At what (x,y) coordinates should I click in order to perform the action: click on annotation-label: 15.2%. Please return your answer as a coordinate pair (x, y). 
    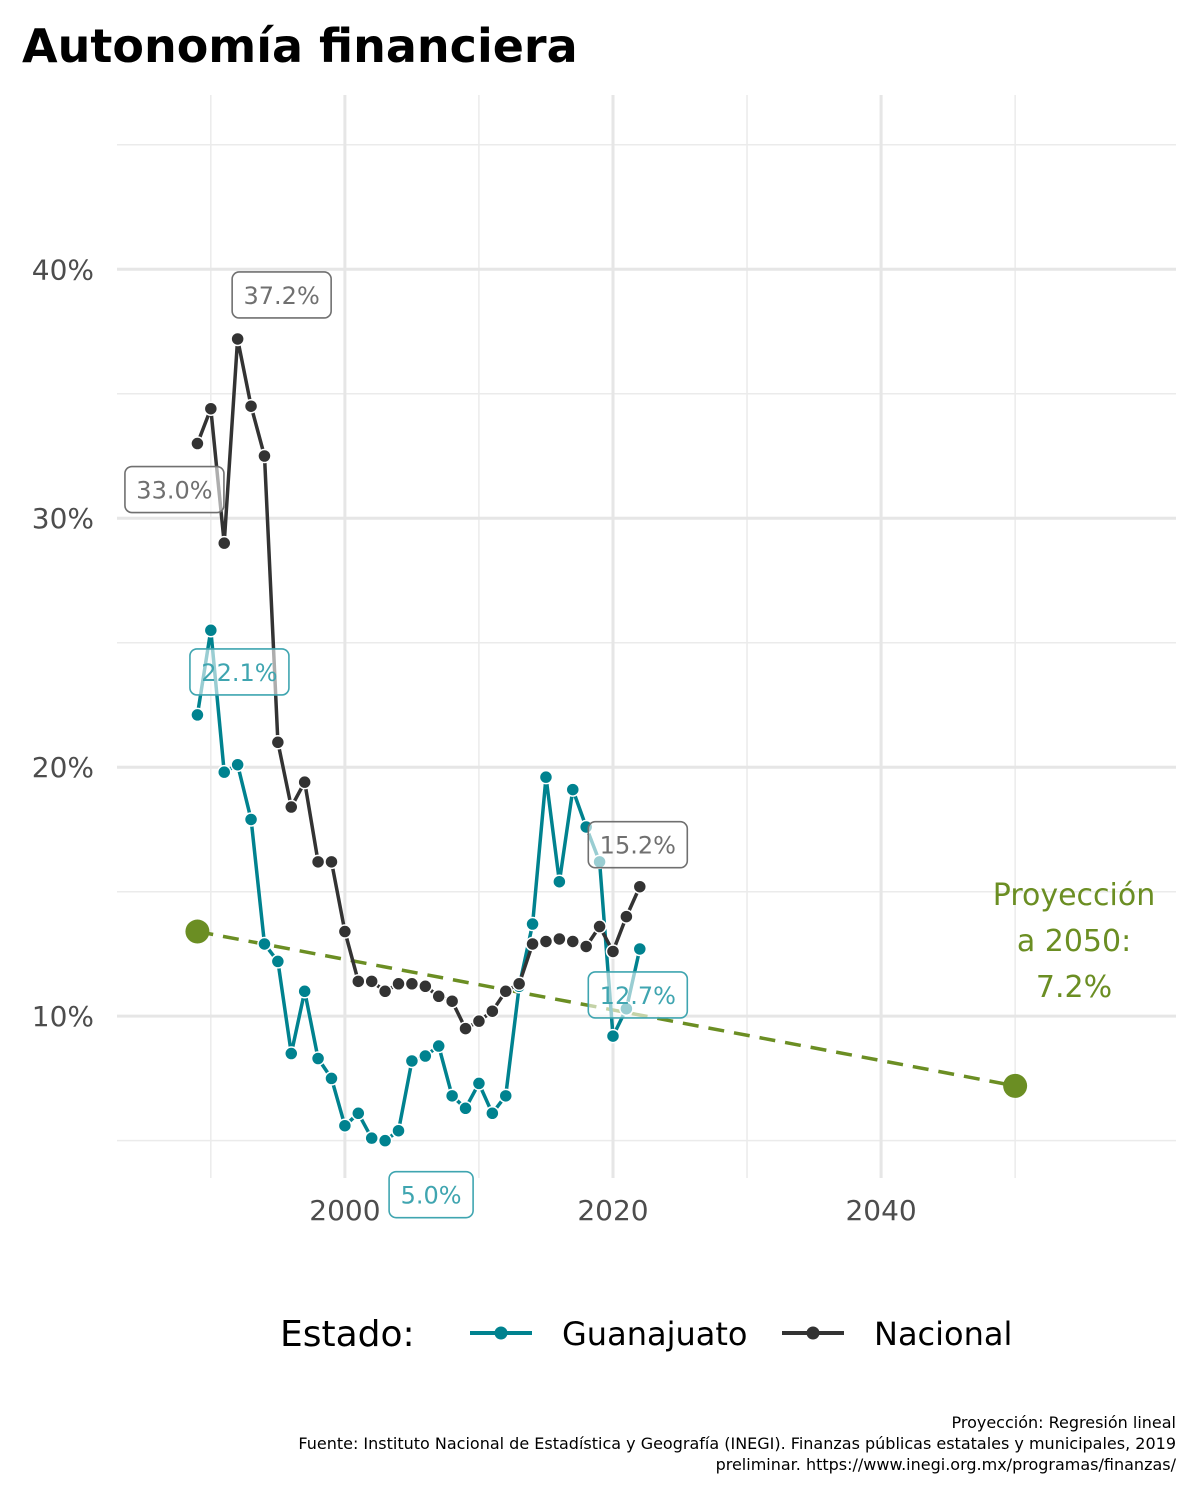
    Looking at the image, I should click on (638, 844).